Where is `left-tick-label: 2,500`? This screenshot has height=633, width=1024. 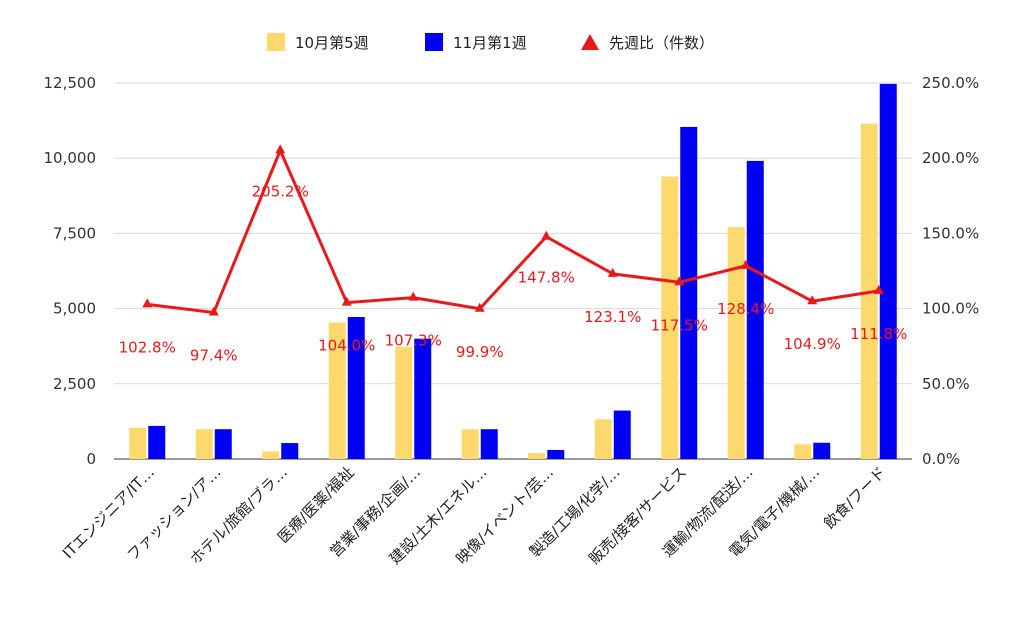
left-tick-label: 2,500 is located at coordinates (74, 384).